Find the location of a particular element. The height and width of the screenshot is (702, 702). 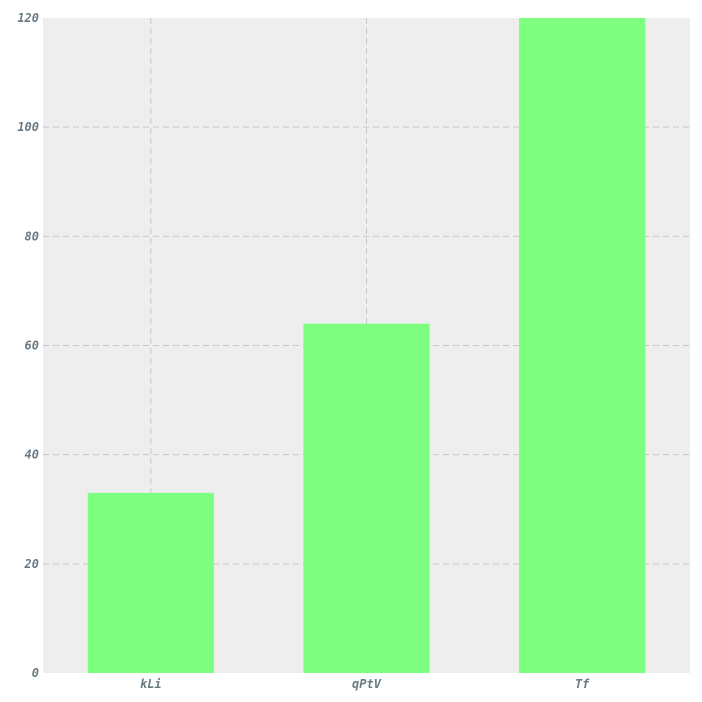

y-tick-label: 20 is located at coordinates (31, 564).